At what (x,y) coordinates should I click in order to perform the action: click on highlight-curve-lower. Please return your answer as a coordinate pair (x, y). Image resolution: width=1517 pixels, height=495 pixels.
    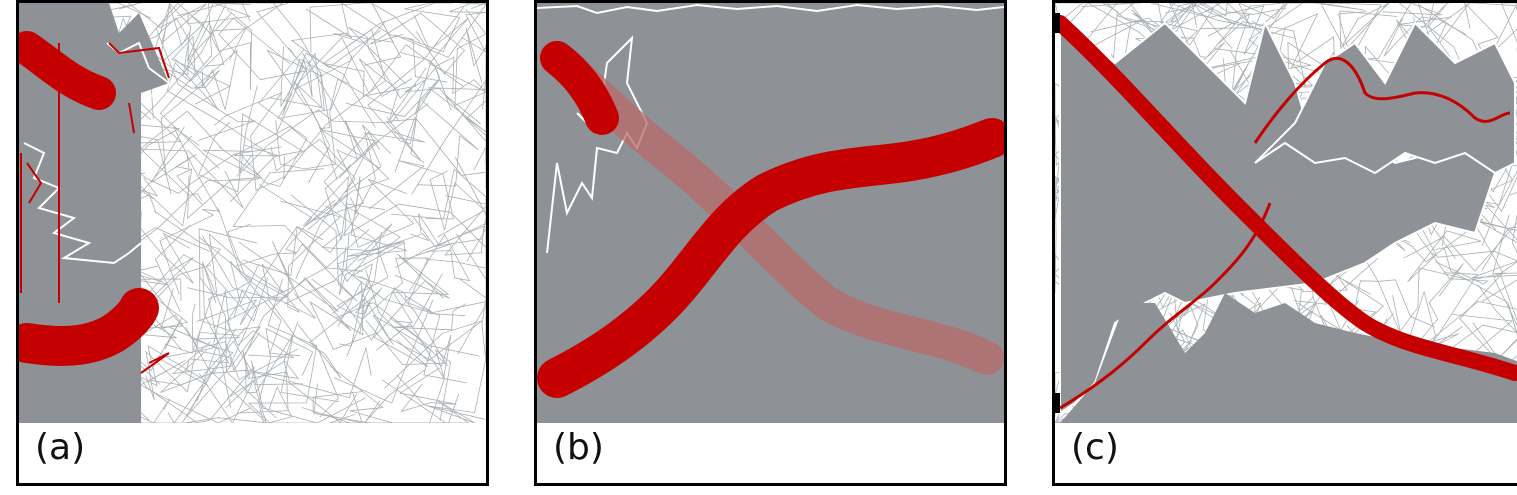
    Looking at the image, I should click on (89, 327).